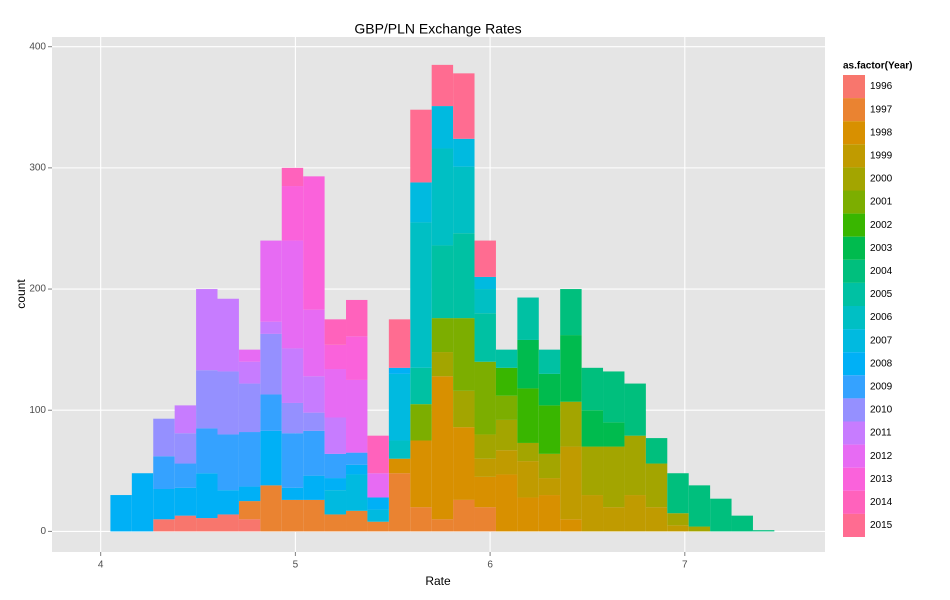 The width and height of the screenshot is (950, 600). What do you see at coordinates (881, 479) in the screenshot?
I see `legend-label: 2013` at bounding box center [881, 479].